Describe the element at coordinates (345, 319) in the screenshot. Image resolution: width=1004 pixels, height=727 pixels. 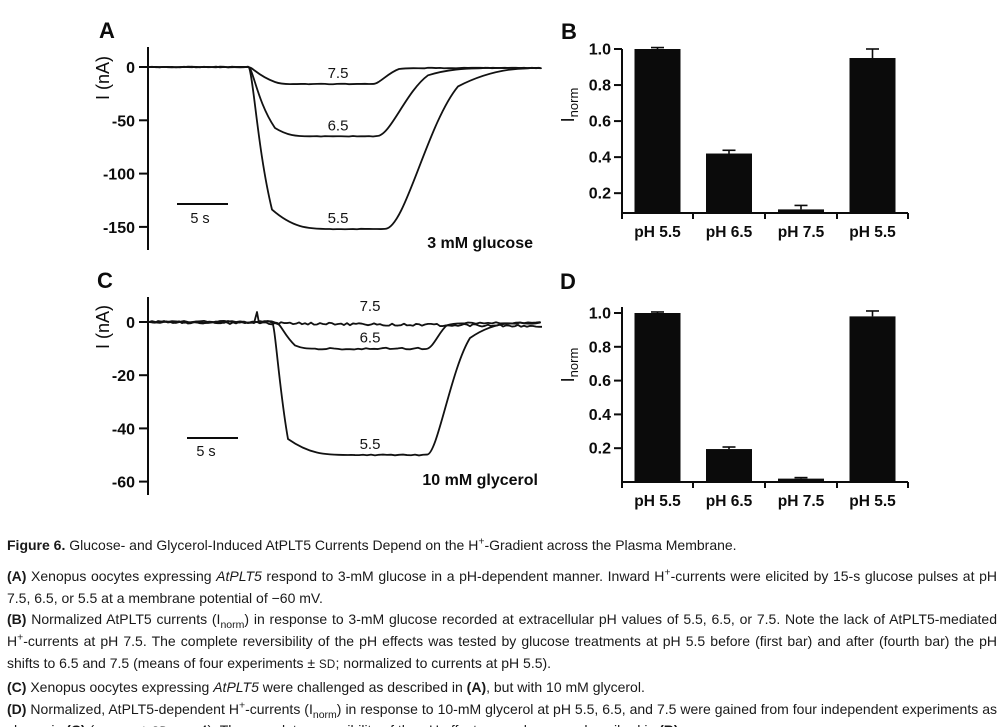
I see `trace-ph-7.5` at that location.